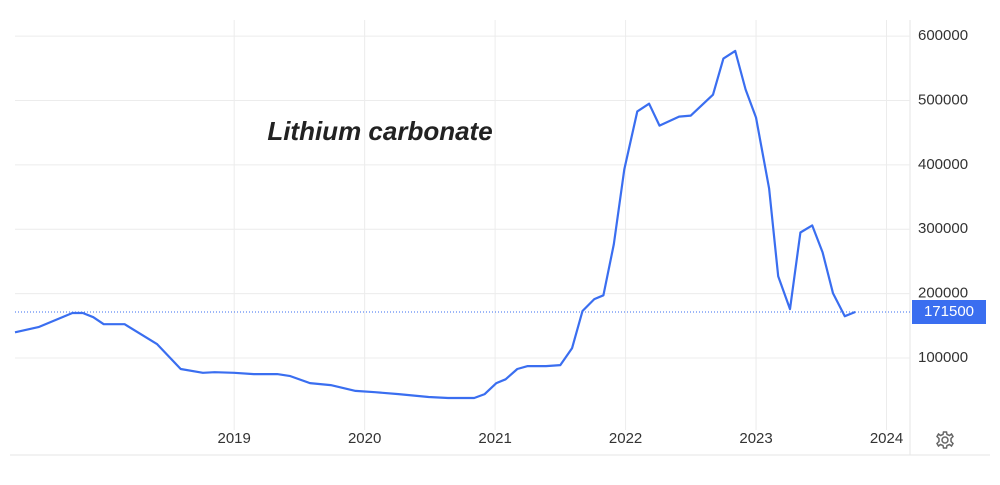 Image resolution: width=1000 pixels, height=485 pixels. Describe the element at coordinates (943, 228) in the screenshot. I see `y-tick-label: 300000` at that location.